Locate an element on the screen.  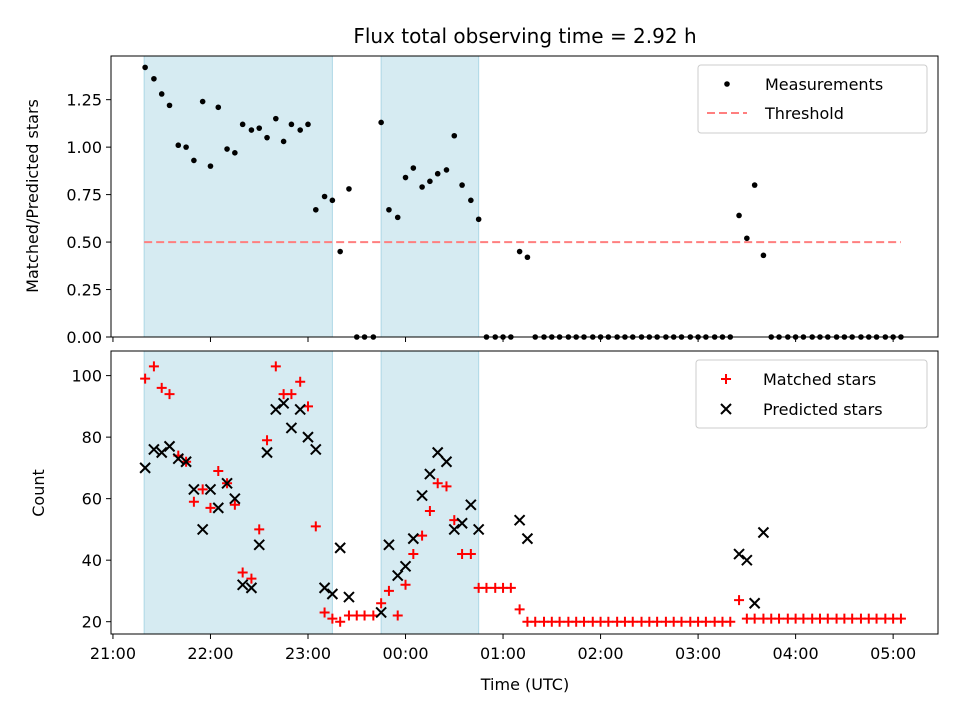
y-tick-label: 20 is located at coordinates (92, 622).